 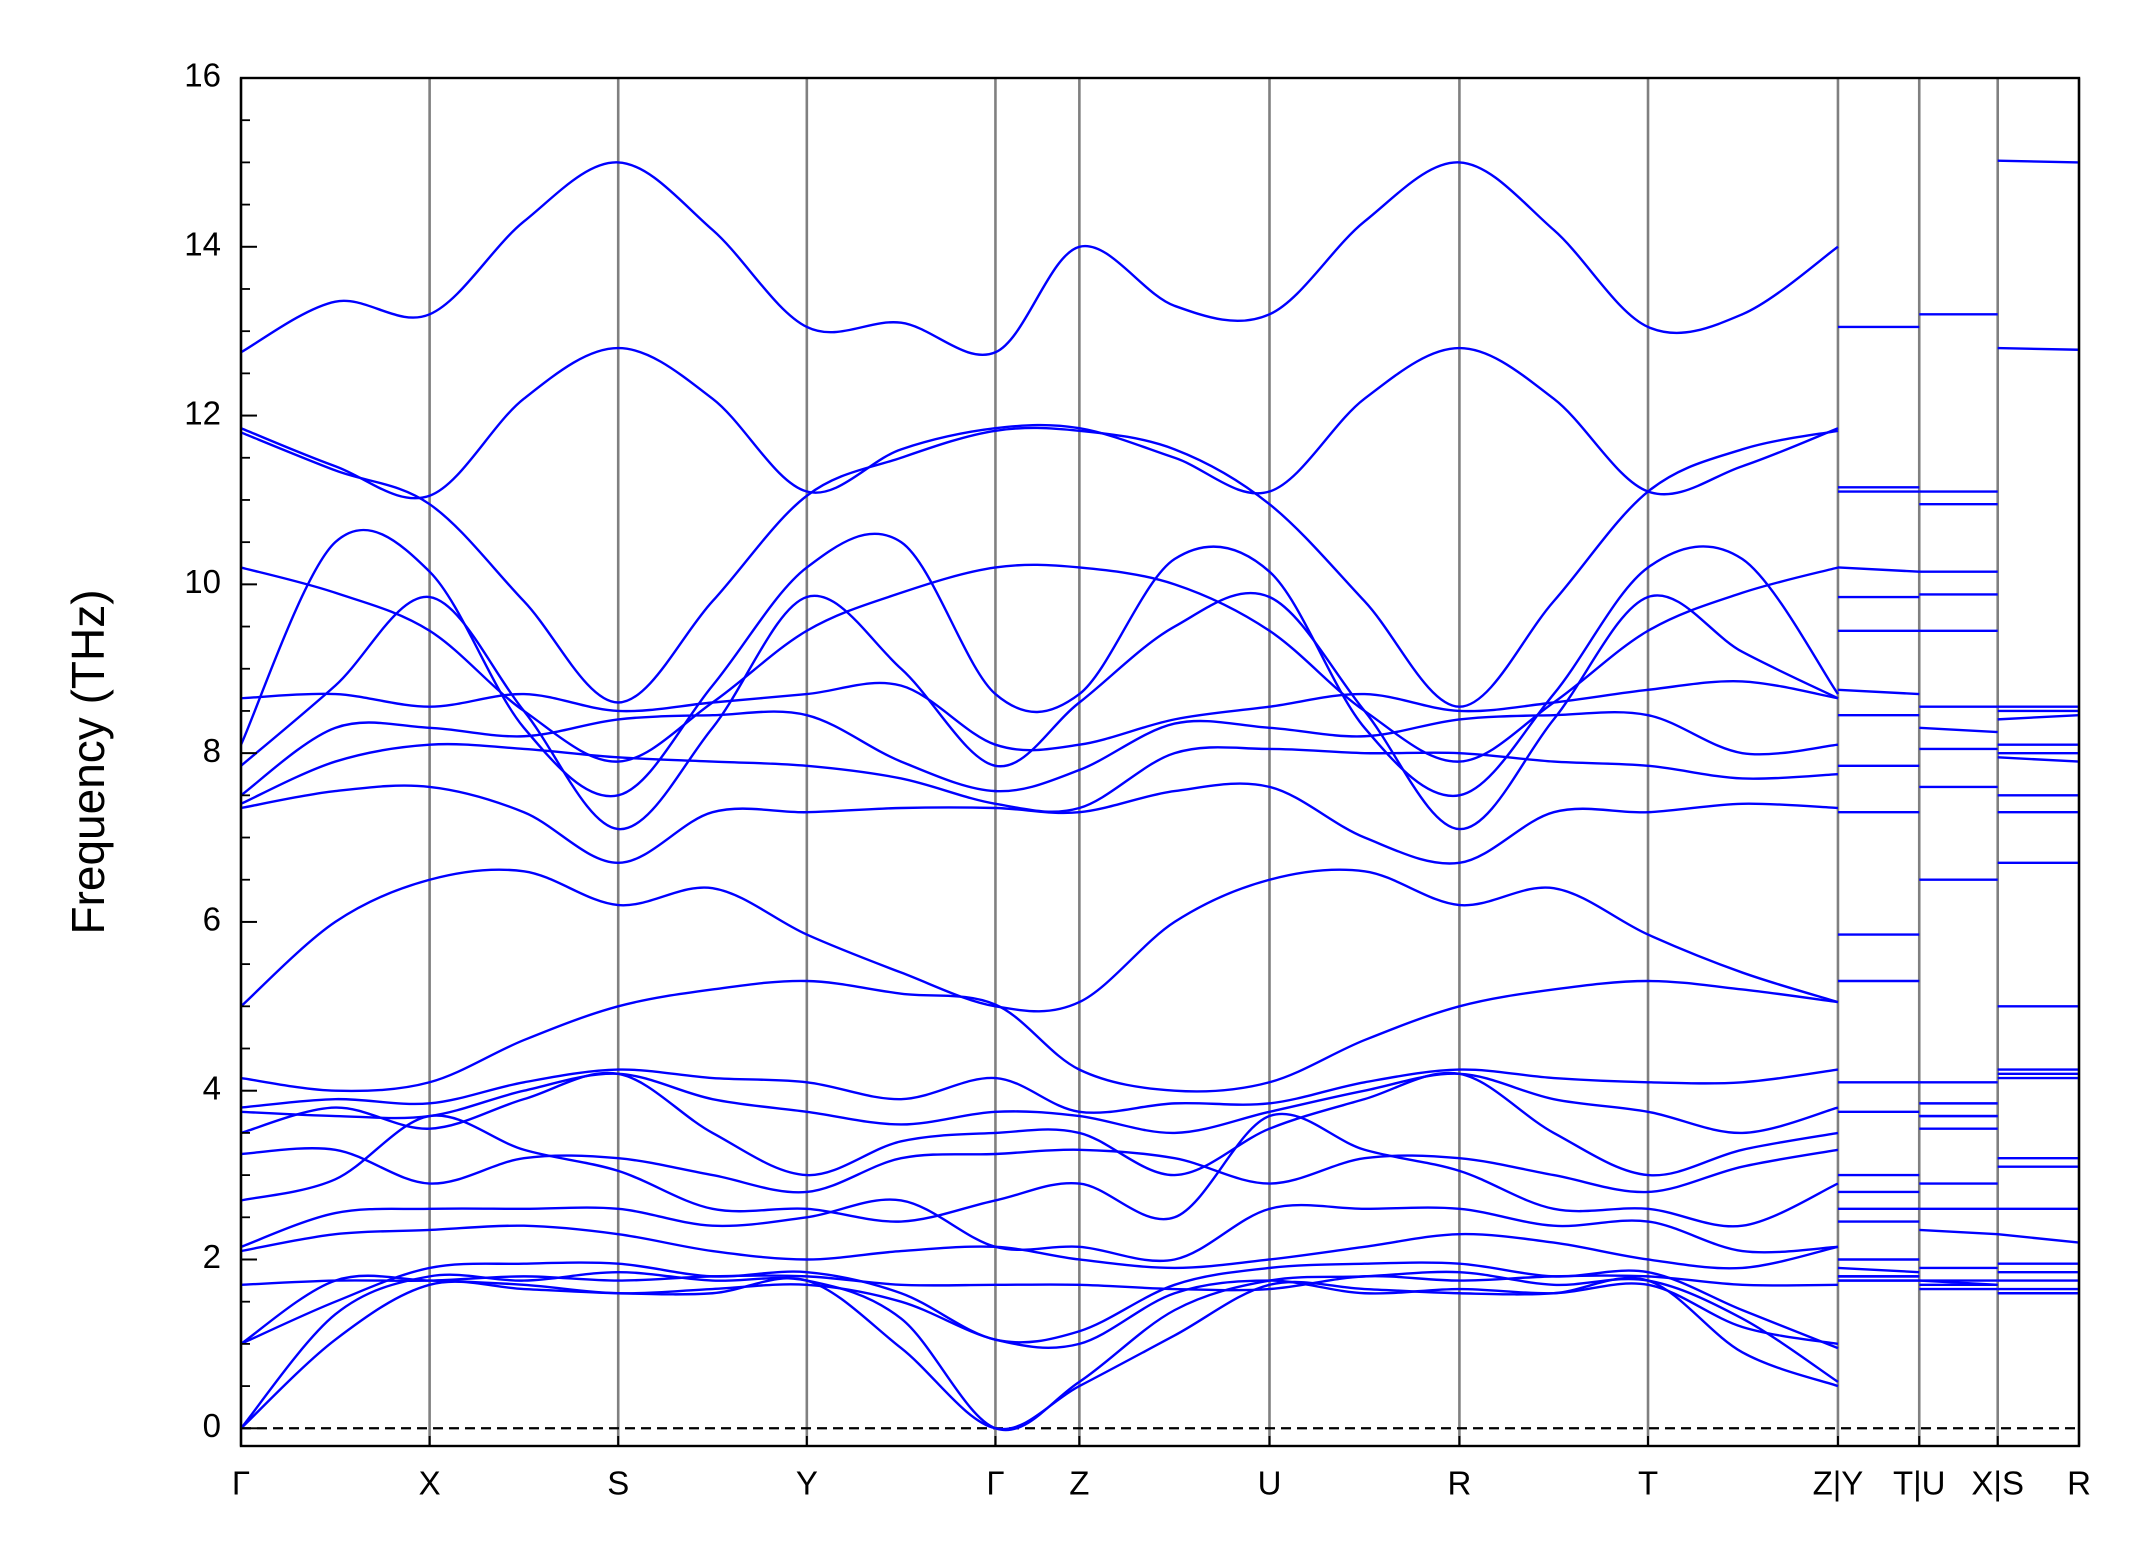 What do you see at coordinates (1919, 1483) in the screenshot?
I see `x-tick-label: T|U` at bounding box center [1919, 1483].